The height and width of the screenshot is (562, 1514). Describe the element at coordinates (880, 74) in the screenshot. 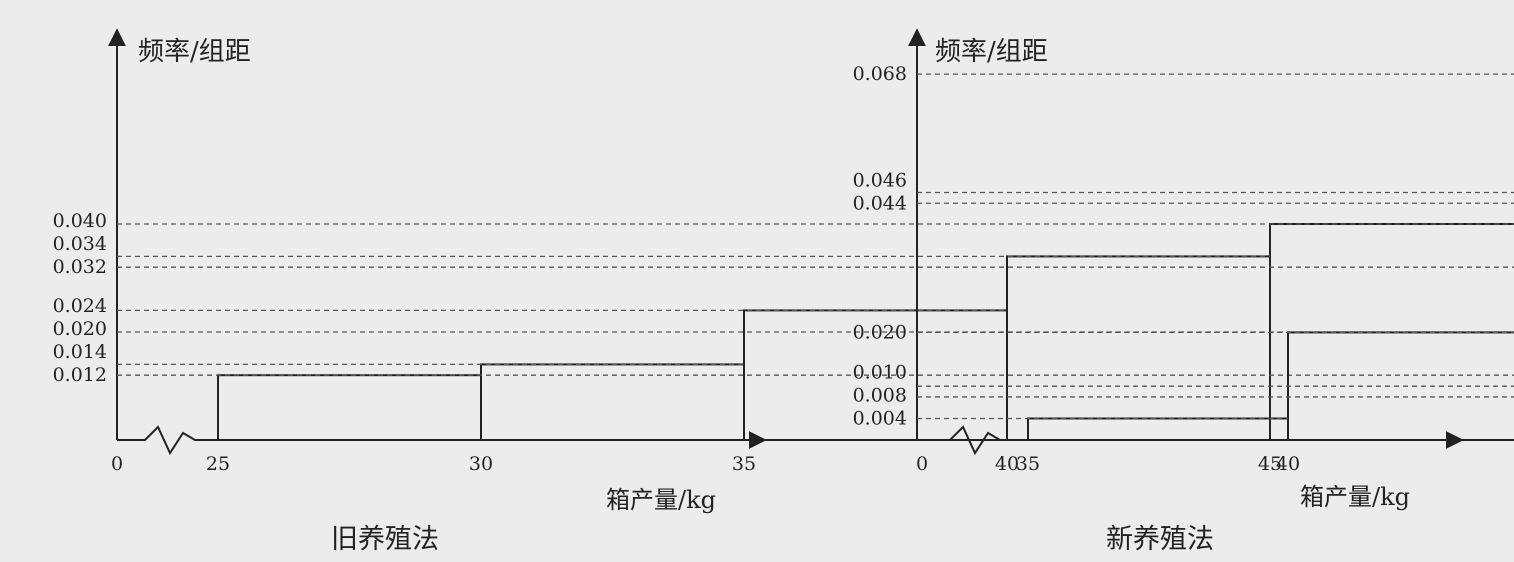

I see `y-tick-label: 0.068` at that location.